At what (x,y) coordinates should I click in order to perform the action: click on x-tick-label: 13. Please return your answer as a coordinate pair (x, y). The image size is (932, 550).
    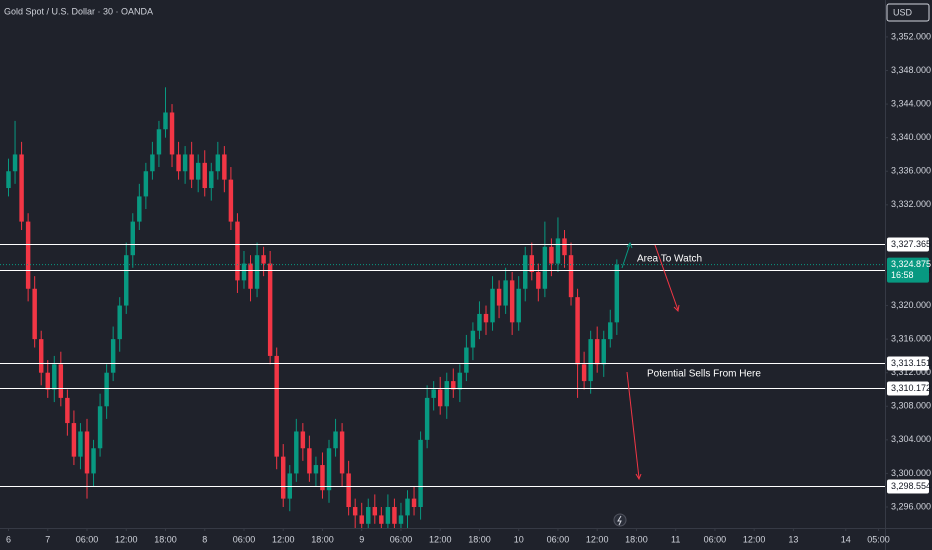
    Looking at the image, I should click on (793, 539).